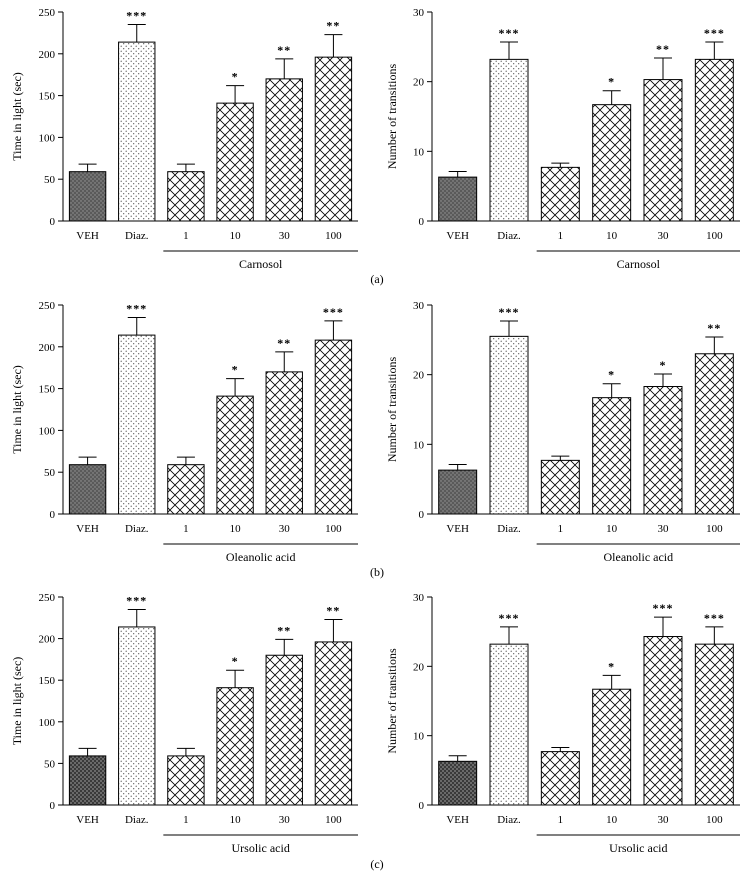 This screenshot has width=754, height=891. Describe the element at coordinates (377, 572) in the screenshot. I see `panel-label: (b)` at that location.